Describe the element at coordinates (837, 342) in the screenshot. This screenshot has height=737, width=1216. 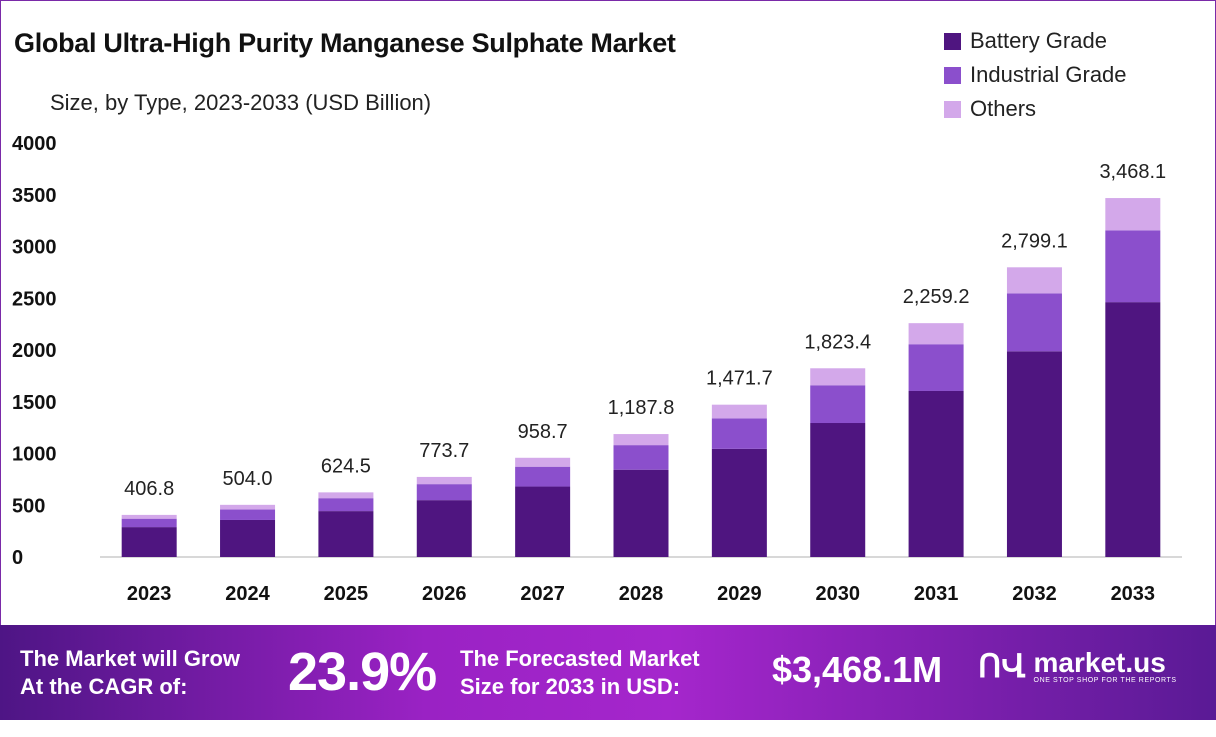
I see `data-label: 1,823.4` at that location.